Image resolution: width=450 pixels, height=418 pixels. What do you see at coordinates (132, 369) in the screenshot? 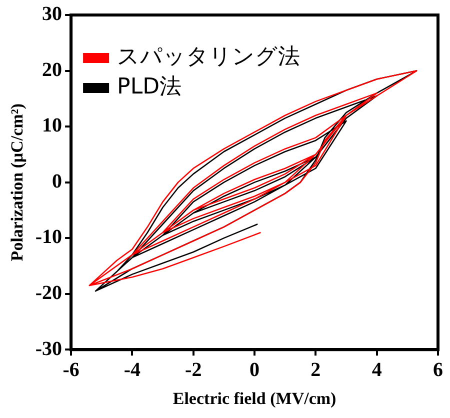
I see `x-tick-label: -4` at bounding box center [132, 369].